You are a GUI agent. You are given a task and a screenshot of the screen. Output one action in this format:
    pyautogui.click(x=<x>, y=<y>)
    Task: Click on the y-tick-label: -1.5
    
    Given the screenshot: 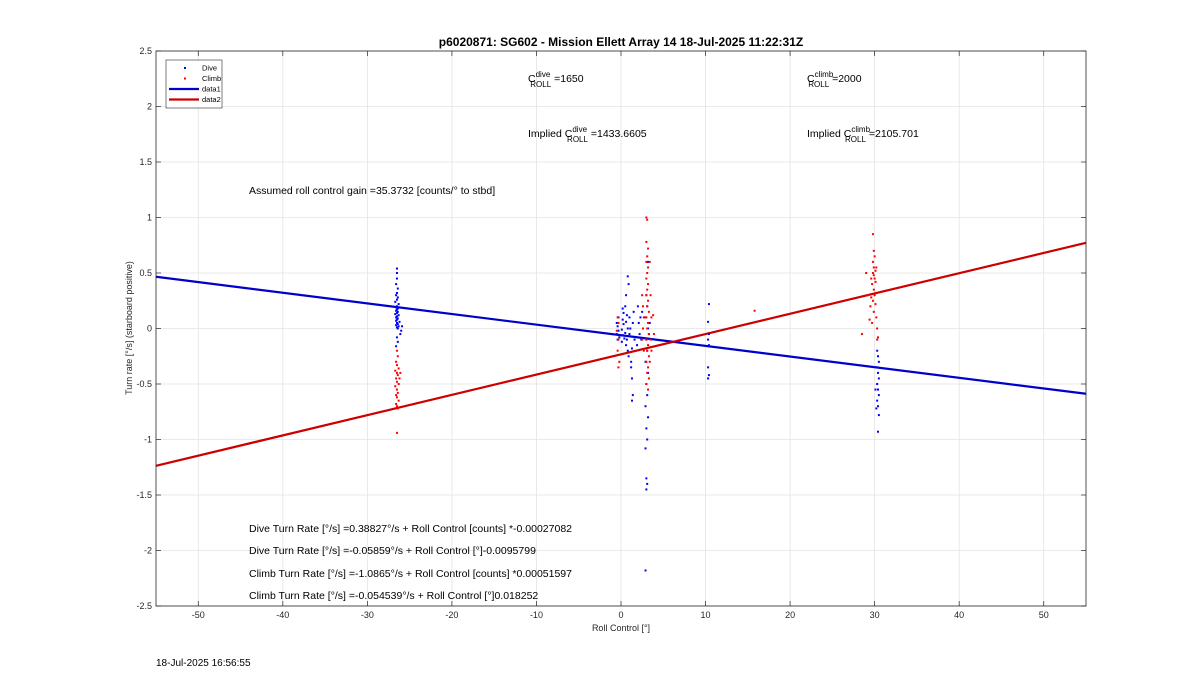 What is the action you would take?
    pyautogui.click(x=144, y=495)
    